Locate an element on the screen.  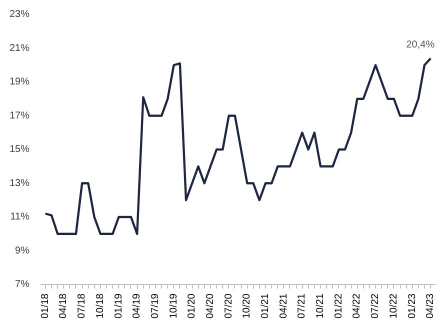
x-tick-label: 01/19 is located at coordinates (118, 306).